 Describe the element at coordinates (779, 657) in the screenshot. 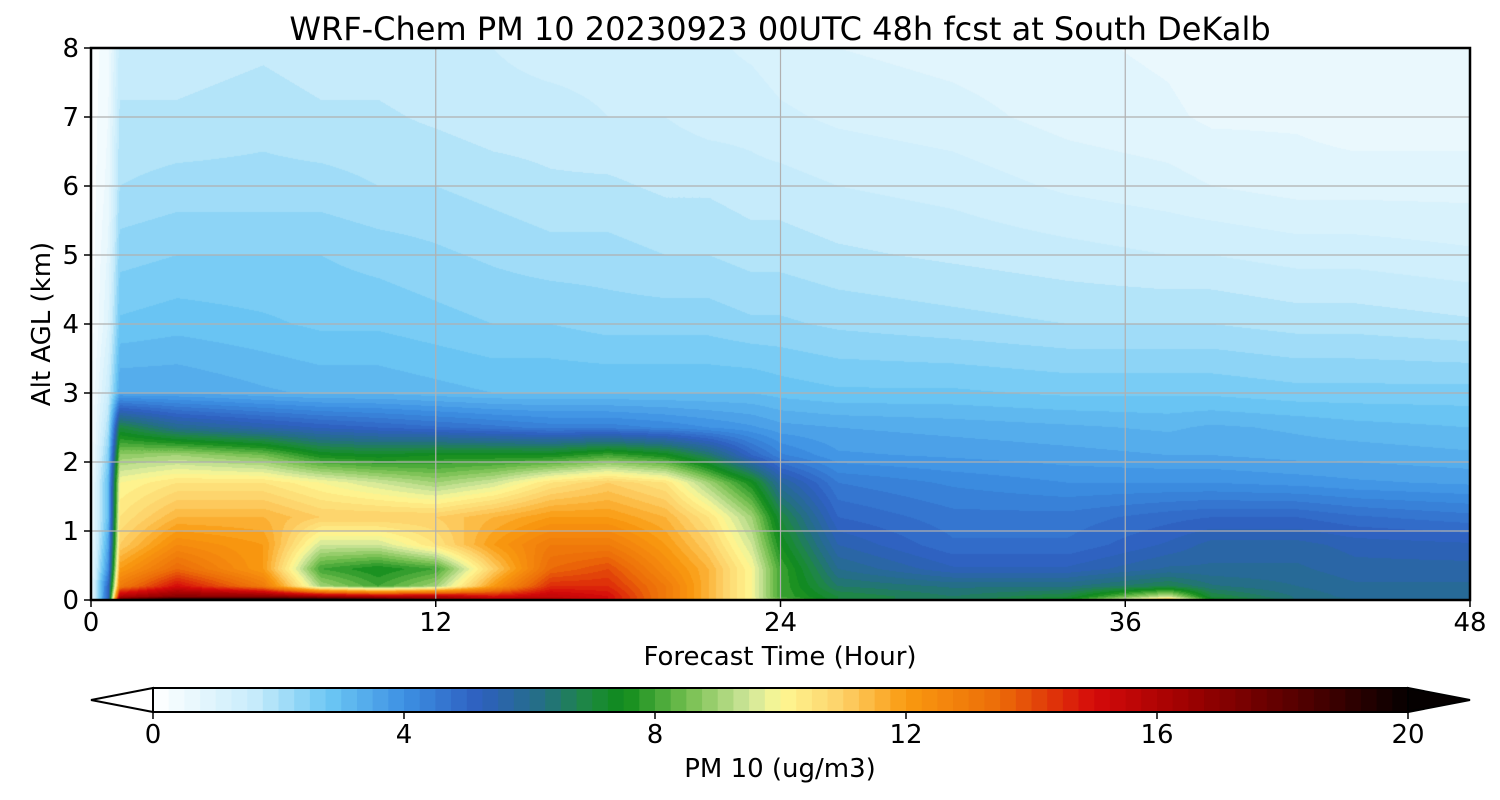

I see `x-axis-label: Forecast Time (Hour)` at that location.